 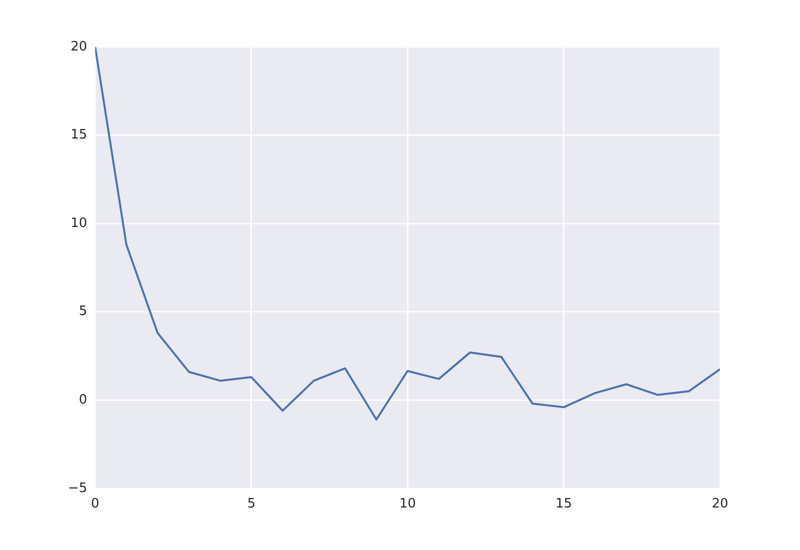 I want to click on x-tick-label: 20, so click(x=720, y=504).